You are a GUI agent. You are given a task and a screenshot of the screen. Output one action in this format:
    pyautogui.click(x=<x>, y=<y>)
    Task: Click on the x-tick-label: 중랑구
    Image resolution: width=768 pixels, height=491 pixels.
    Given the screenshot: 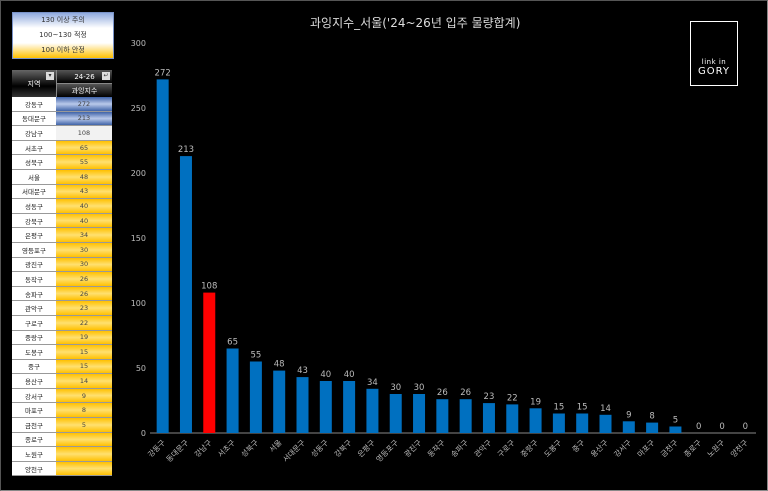 What is the action you would take?
    pyautogui.click(x=529, y=448)
    